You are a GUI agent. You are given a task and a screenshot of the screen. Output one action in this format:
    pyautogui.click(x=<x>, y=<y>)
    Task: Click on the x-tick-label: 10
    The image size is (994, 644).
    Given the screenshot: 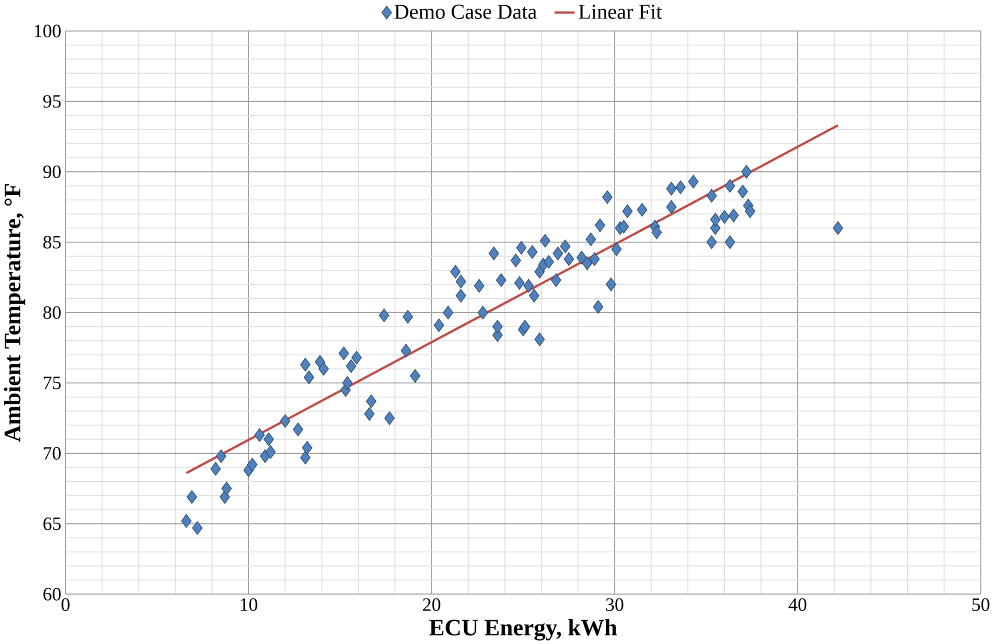 What is the action you would take?
    pyautogui.click(x=249, y=604)
    